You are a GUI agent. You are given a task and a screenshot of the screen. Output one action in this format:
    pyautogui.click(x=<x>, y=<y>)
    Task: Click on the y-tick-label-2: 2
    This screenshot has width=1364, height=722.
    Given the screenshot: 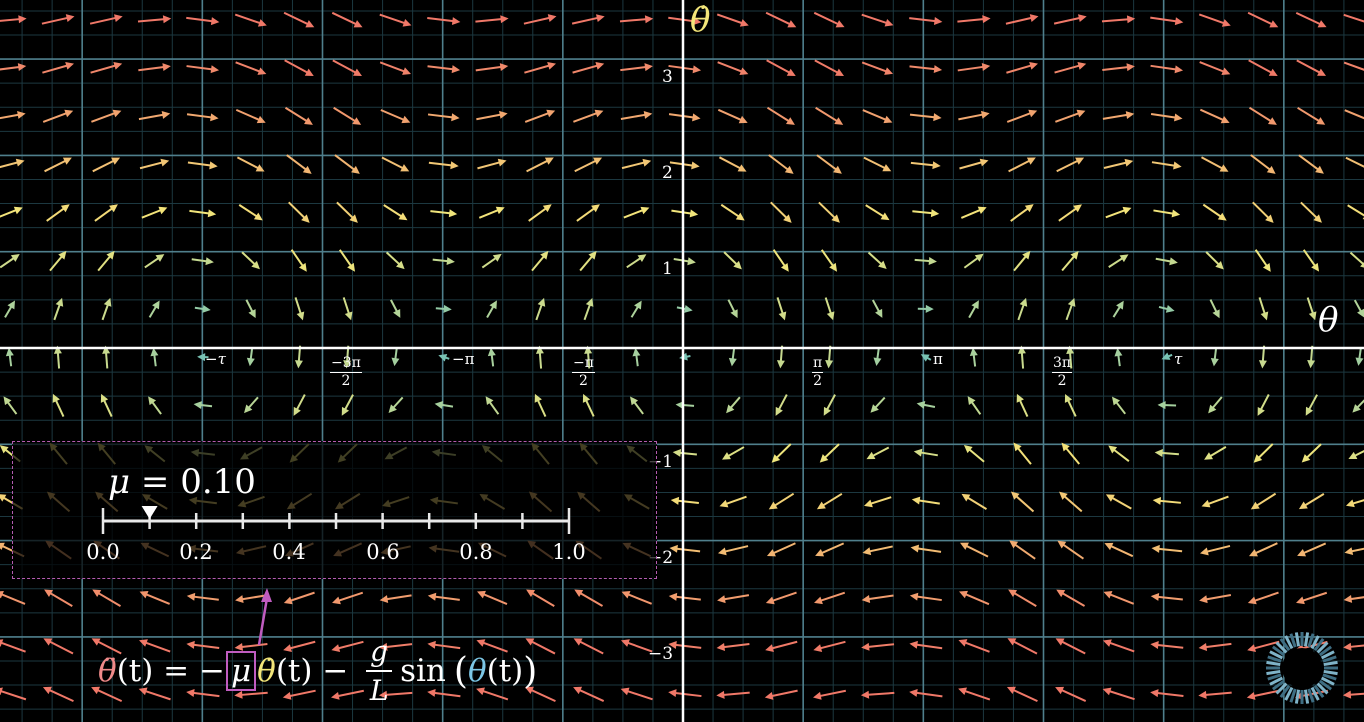 What is the action you would take?
    pyautogui.click(x=667, y=173)
    